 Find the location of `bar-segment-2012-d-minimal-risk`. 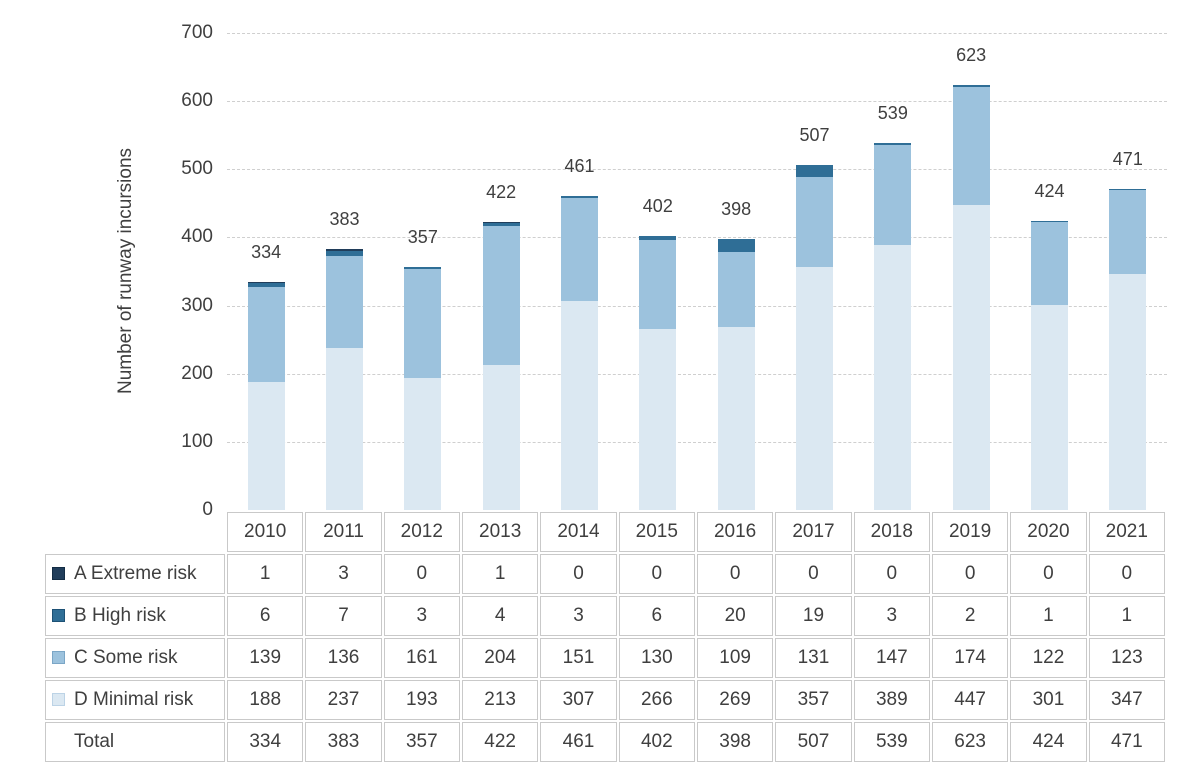

bar-segment-2012-d-minimal-risk is located at coordinates (423, 444).